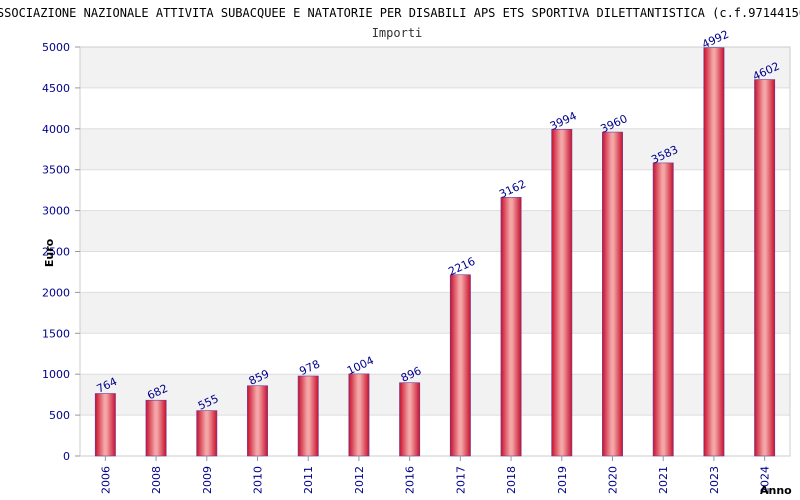 The width and height of the screenshot is (800, 500). Describe the element at coordinates (308, 480) in the screenshot. I see `x-tick-label: 2011` at that location.